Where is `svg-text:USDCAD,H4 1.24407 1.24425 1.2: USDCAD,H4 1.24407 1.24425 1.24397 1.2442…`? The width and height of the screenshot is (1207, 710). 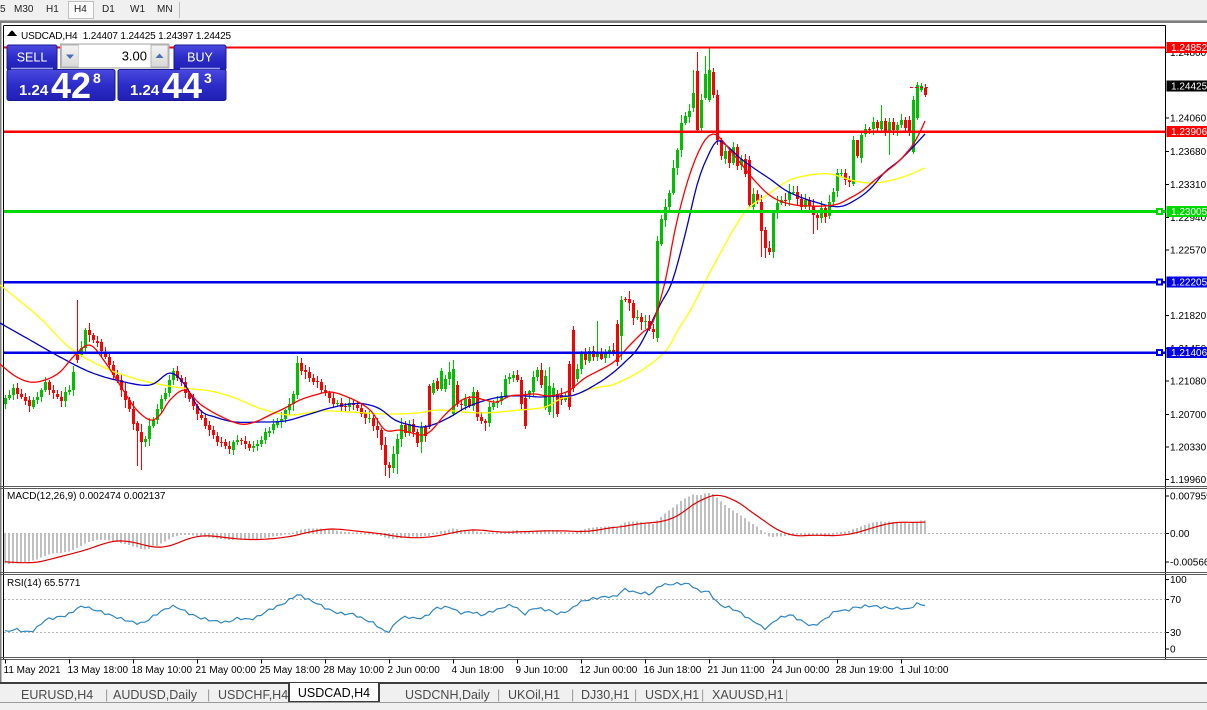 svg-text:USDCAD,H4 1.24407 1.24425 1.2: USDCAD,H4 1.24407 1.24425 1.24397 1.2442… is located at coordinates (126, 36).